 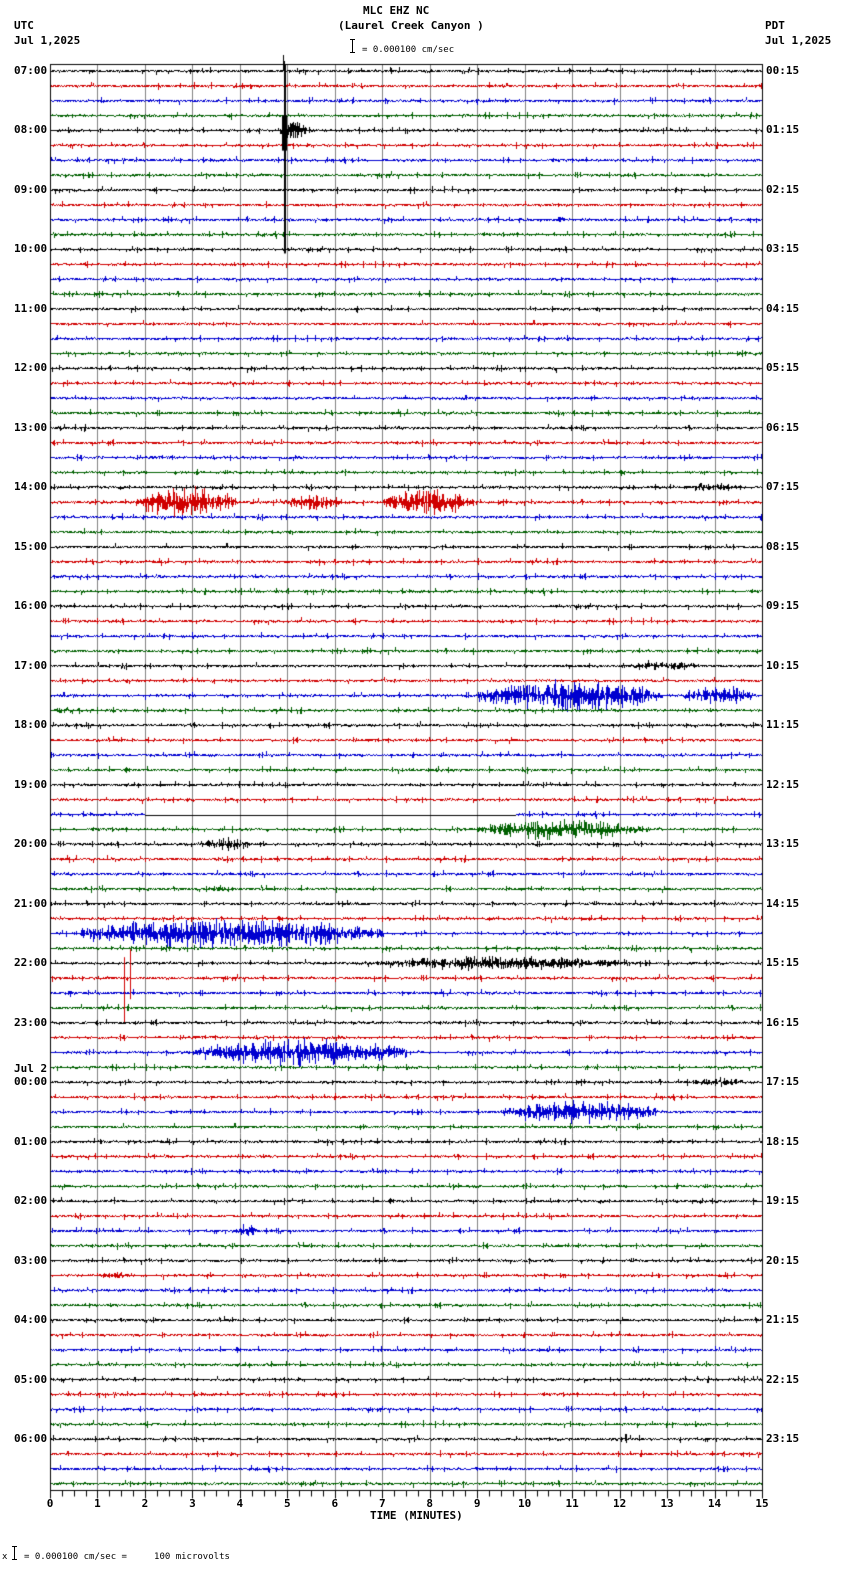 What do you see at coordinates (714, 1503) in the screenshot?
I see `x-tick-label: 14` at bounding box center [714, 1503].